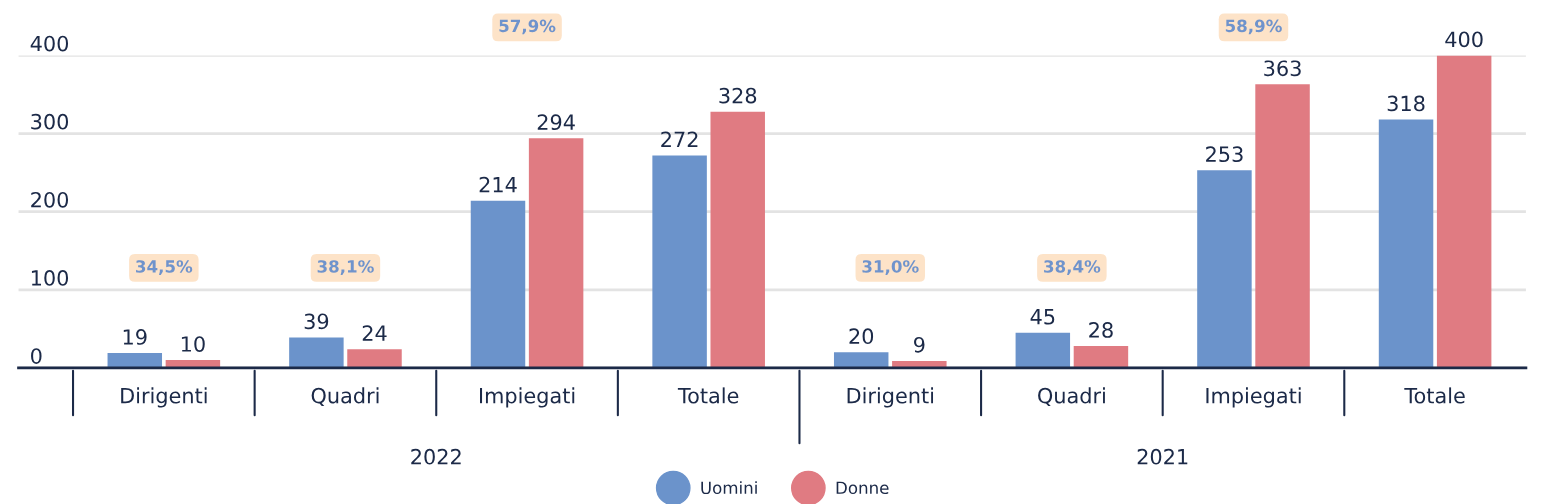 The height and width of the screenshot is (504, 1546). I want to click on data-label: 39, so click(316, 321).